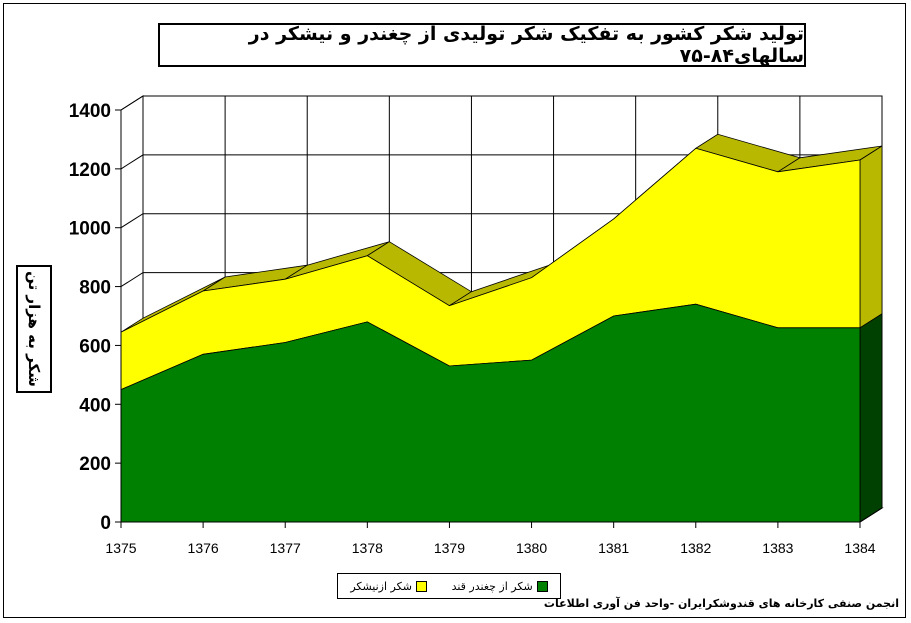 The width and height of the screenshot is (911, 623). I want to click on legend-swatch-cane, so click(421, 586).